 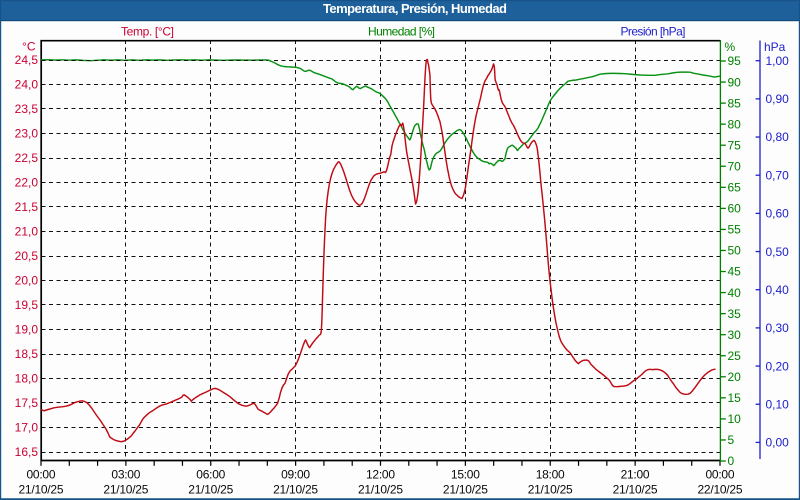 I want to click on svg-text: 65, so click(x=735, y=188).